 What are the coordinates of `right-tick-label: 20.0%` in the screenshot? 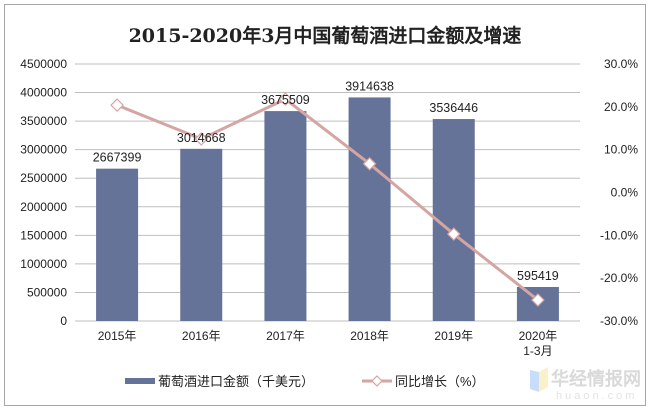 It's located at (621, 107).